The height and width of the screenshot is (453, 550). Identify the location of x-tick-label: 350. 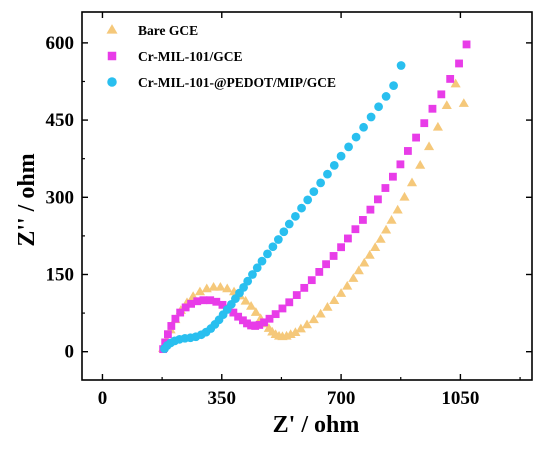
(222, 398).